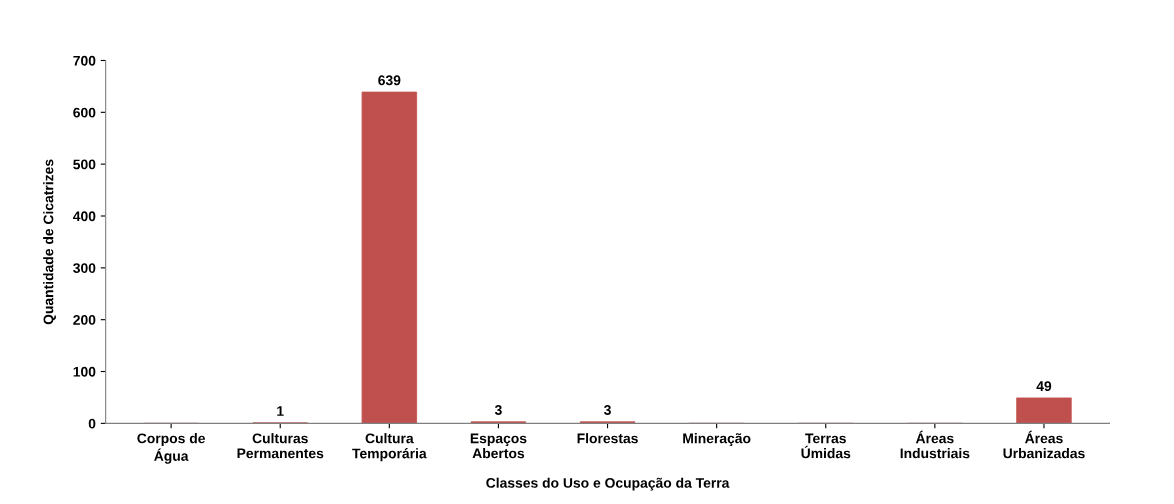 The image size is (1174, 504). Describe the element at coordinates (84, 164) in the screenshot. I see `y-tick-label: 500` at that location.